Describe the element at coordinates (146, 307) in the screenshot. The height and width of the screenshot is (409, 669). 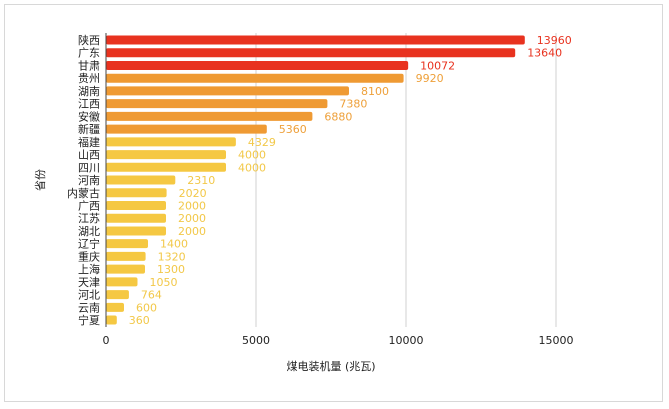
I see `data-label: 600` at that location.